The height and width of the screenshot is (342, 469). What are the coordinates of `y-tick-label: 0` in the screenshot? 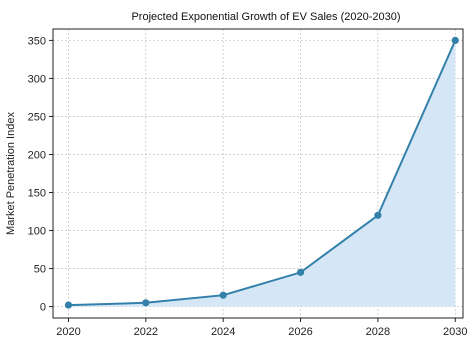 It's located at (43, 308).